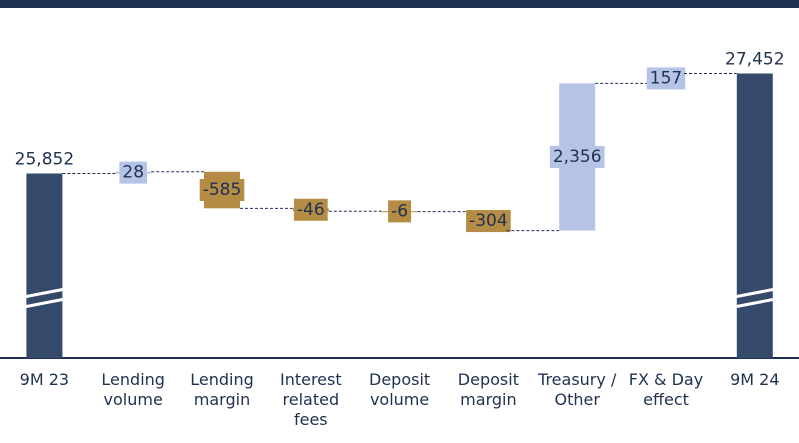 Image resolution: width=799 pixels, height=443 pixels. I want to click on value-label: -6, so click(399, 211).